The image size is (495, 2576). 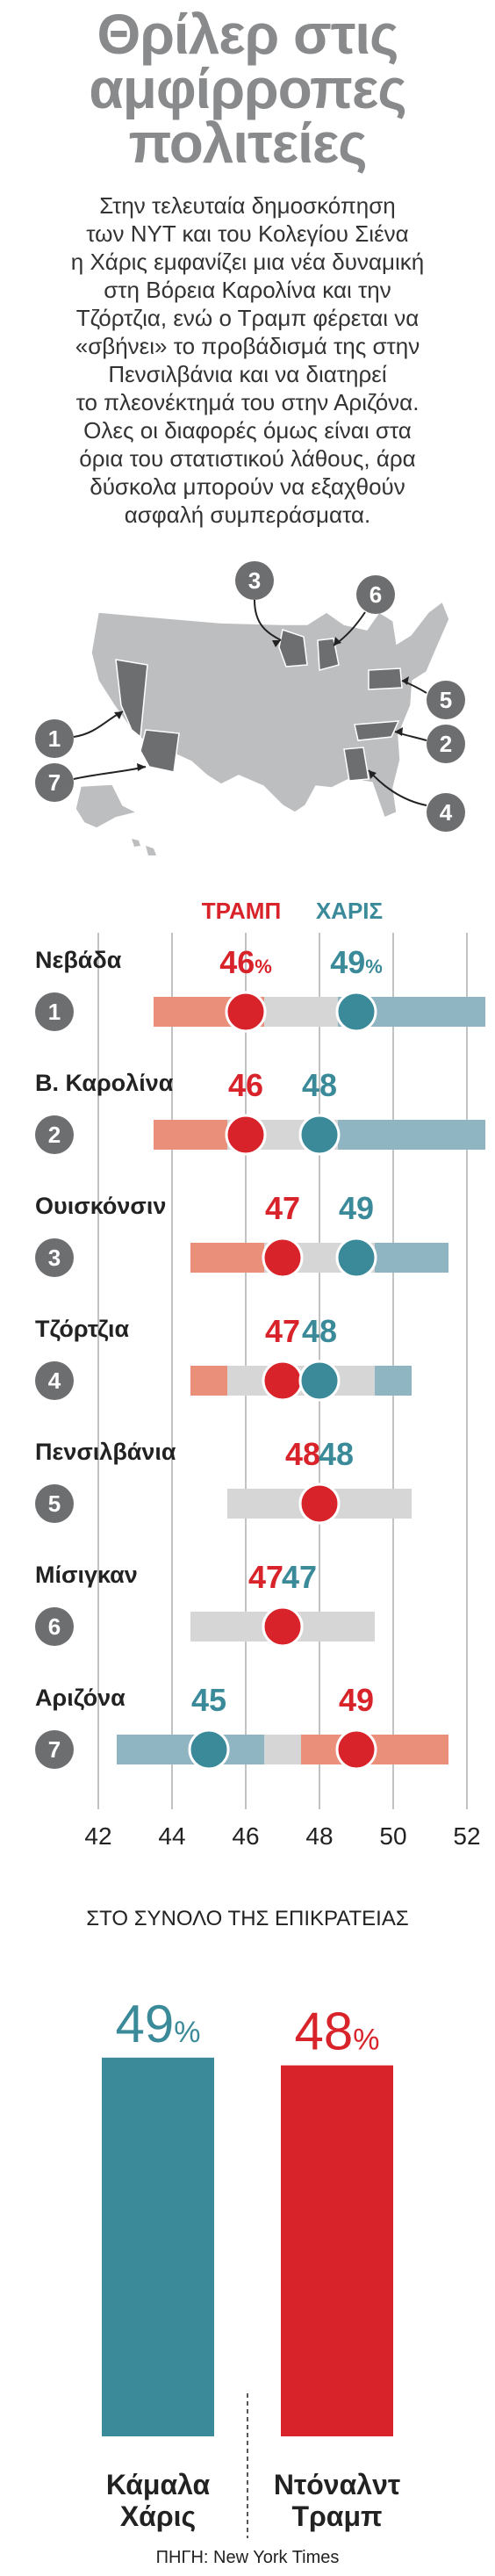 I want to click on state-marker-label: 1, so click(x=54, y=1012).